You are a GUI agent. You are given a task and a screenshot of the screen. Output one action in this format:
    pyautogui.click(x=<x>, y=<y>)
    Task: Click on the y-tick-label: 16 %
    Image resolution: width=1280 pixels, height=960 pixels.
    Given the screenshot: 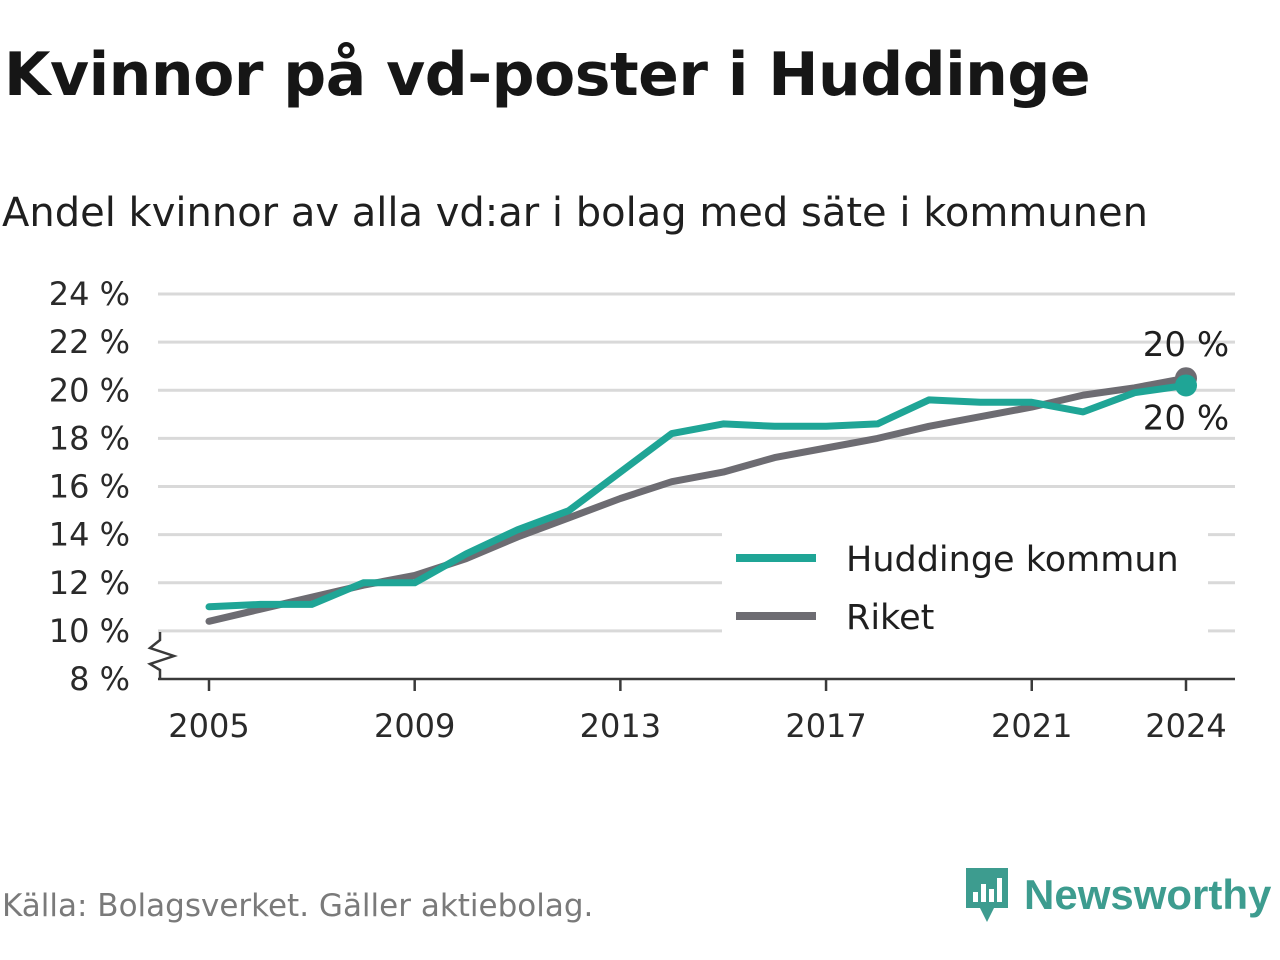 What is the action you would take?
    pyautogui.click(x=89, y=487)
    